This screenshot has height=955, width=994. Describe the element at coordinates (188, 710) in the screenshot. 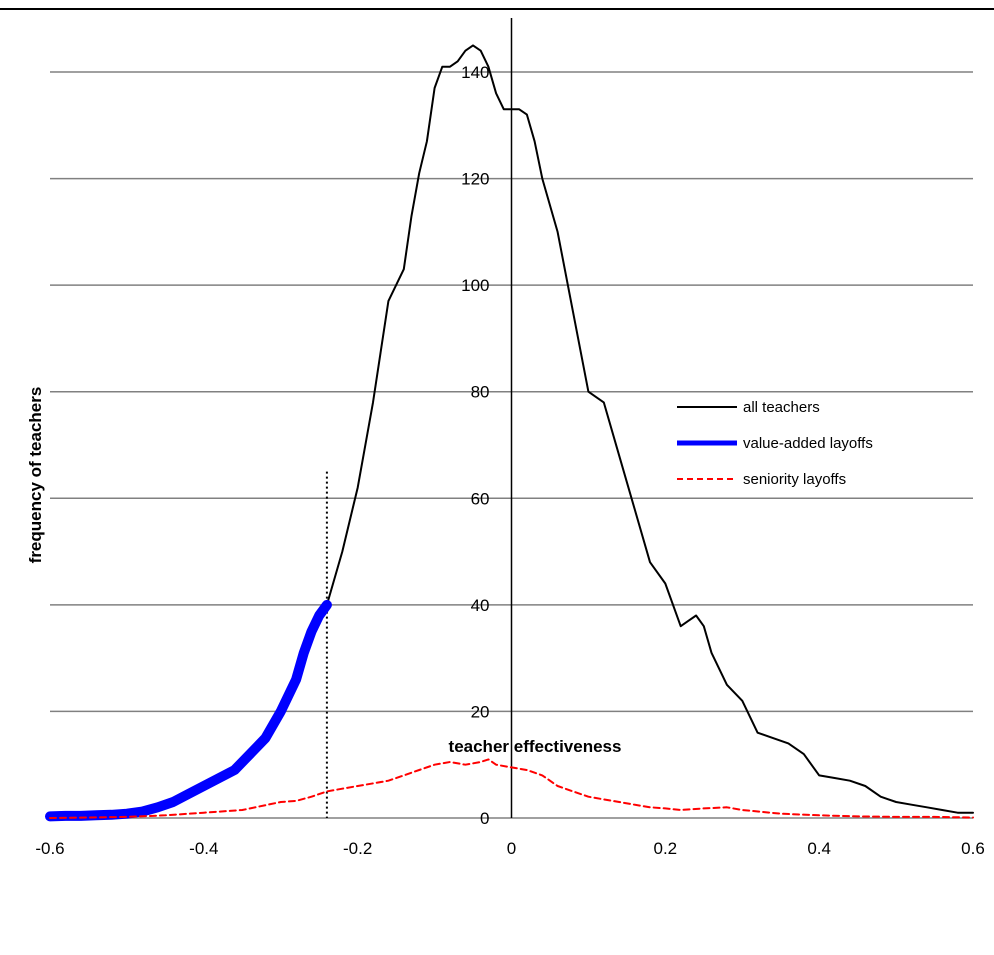

I see `series-value-added-layoffs` at that location.